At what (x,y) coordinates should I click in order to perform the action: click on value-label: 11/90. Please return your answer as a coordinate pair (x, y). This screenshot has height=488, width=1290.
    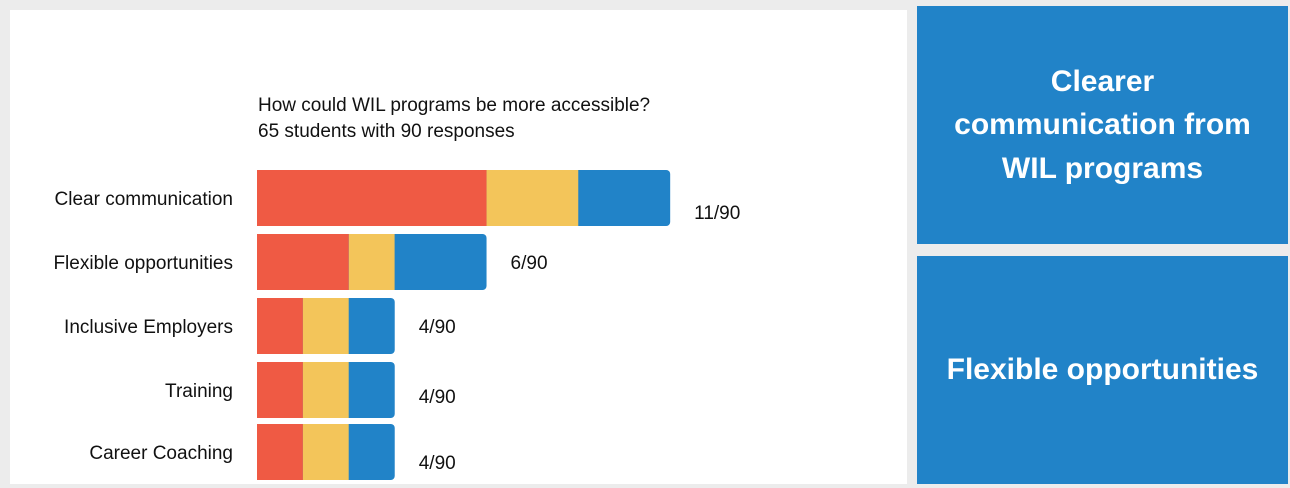
    Looking at the image, I should click on (717, 213).